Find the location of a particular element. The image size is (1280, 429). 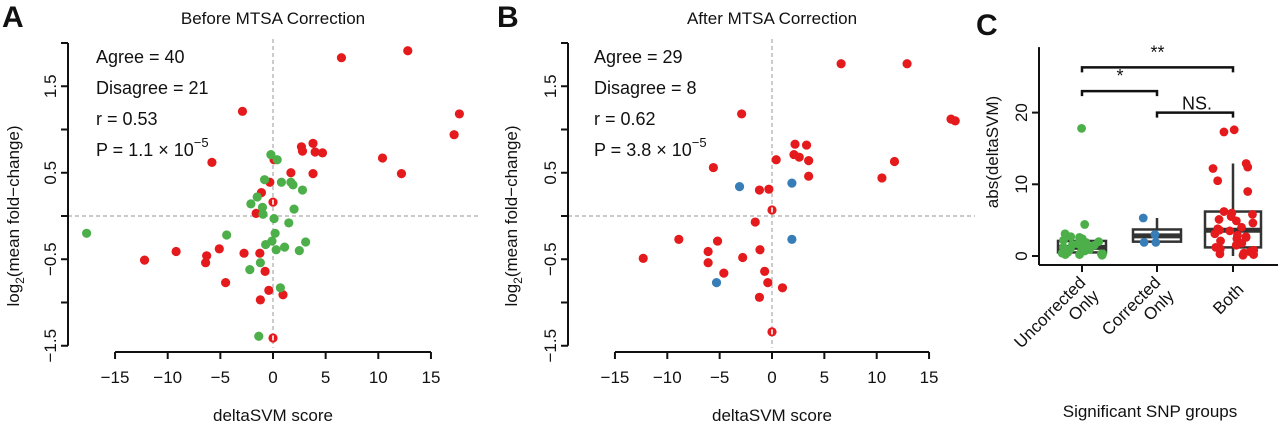

y-tick-label: 10 is located at coordinates (1021, 184).